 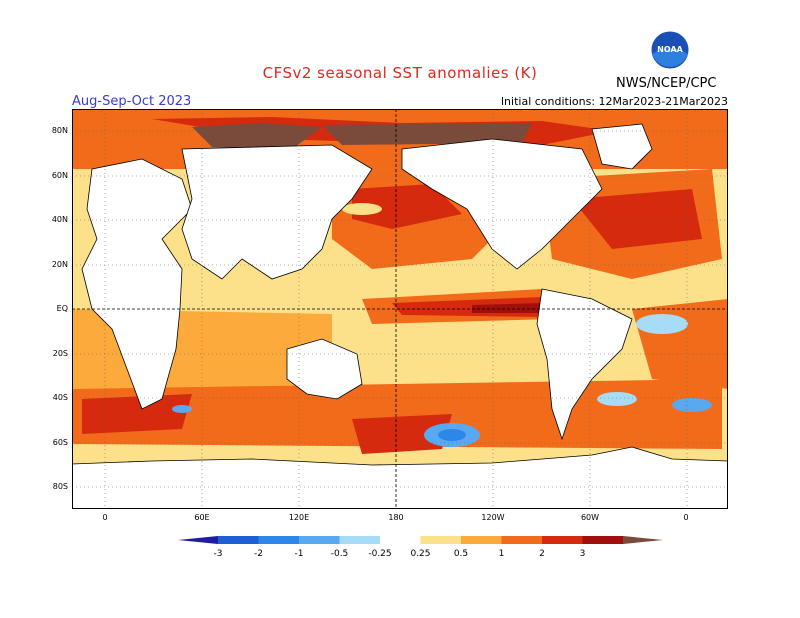 What do you see at coordinates (218, 554) in the screenshot?
I see `colorbar-tick-label: -3` at bounding box center [218, 554].